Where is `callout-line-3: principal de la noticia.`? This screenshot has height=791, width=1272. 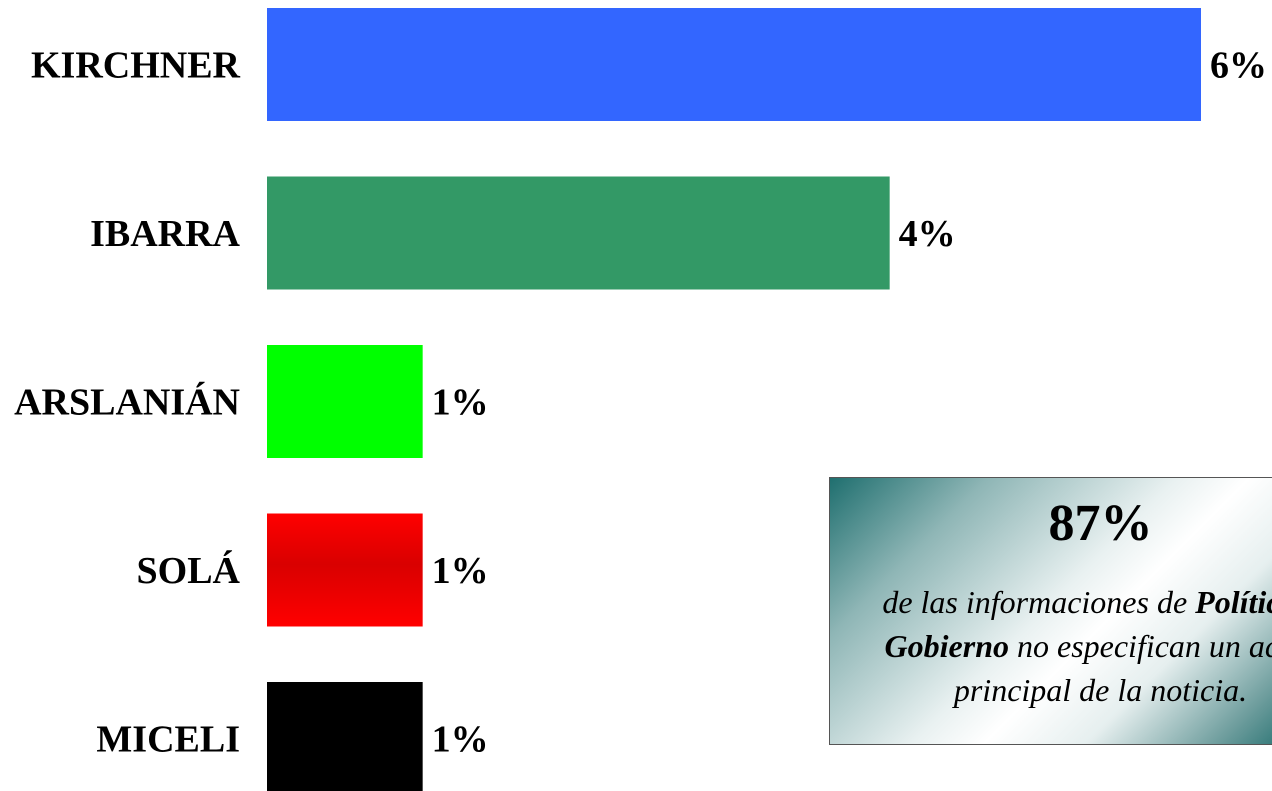 callout-line-3: principal de la noticia. is located at coordinates (1100, 690).